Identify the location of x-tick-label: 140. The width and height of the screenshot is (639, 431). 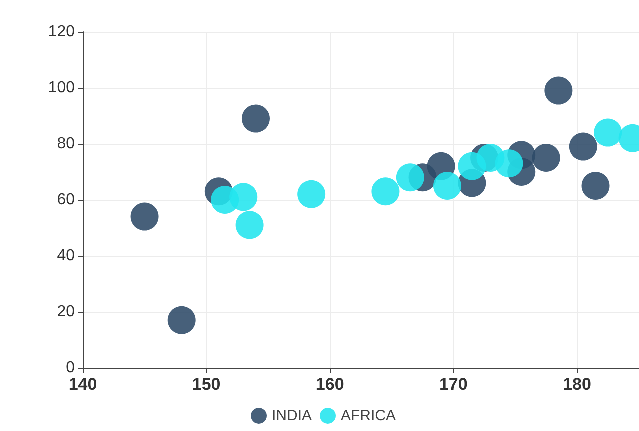
(83, 384).